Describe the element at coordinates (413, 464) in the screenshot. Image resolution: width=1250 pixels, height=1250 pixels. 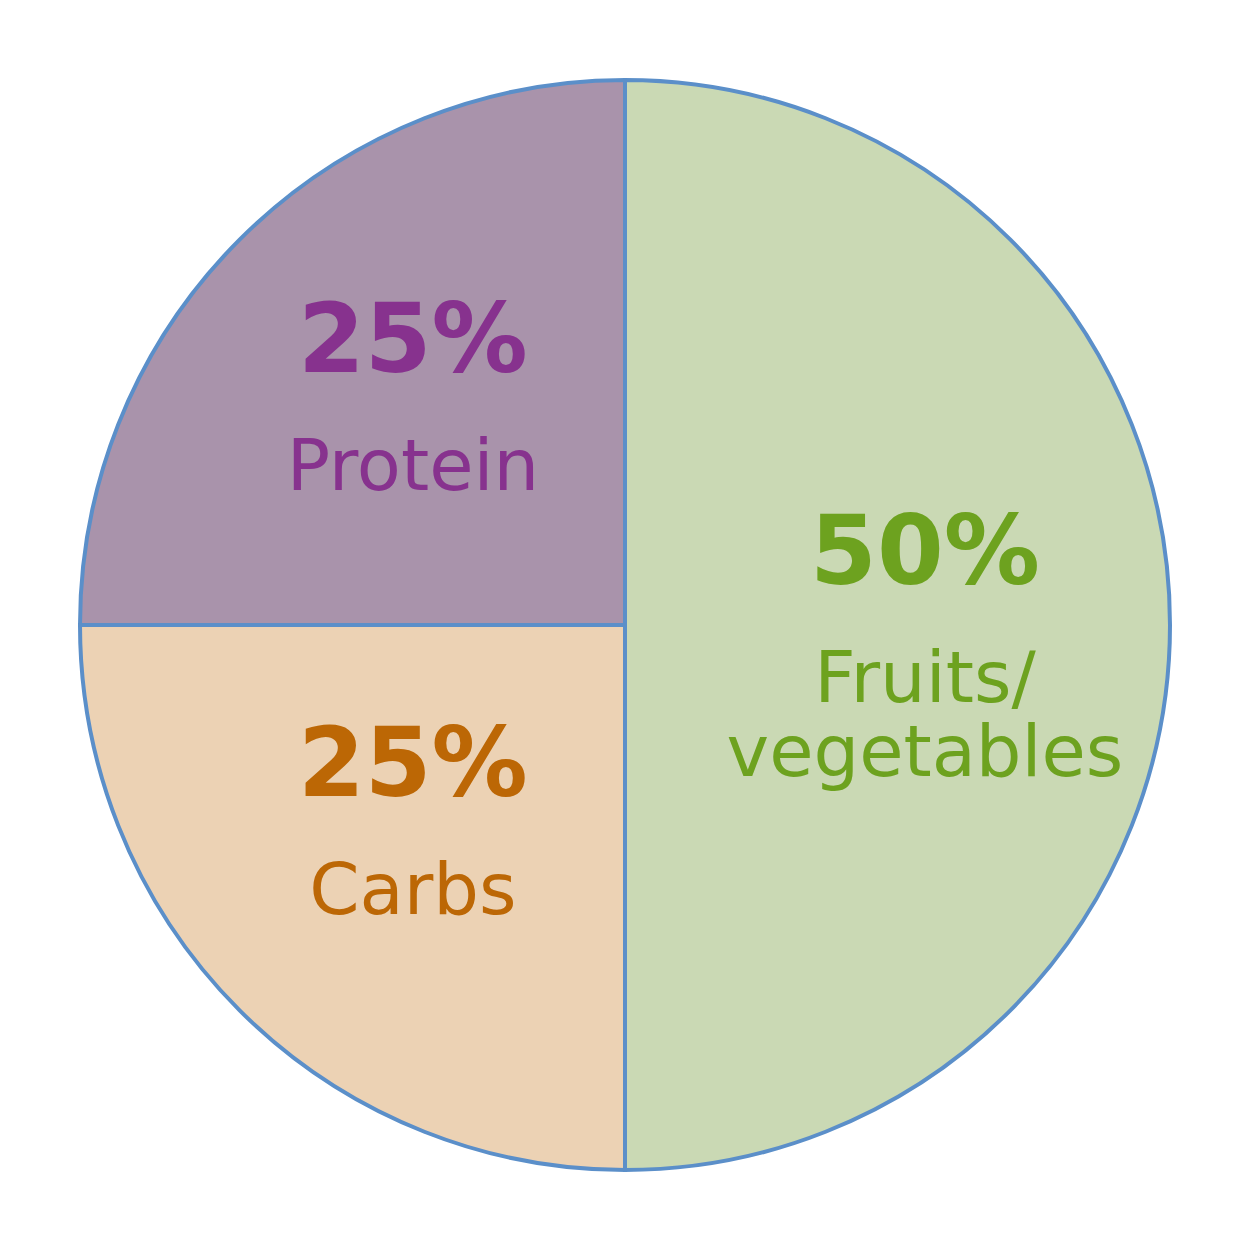
I see `slice-label: Protein` at that location.